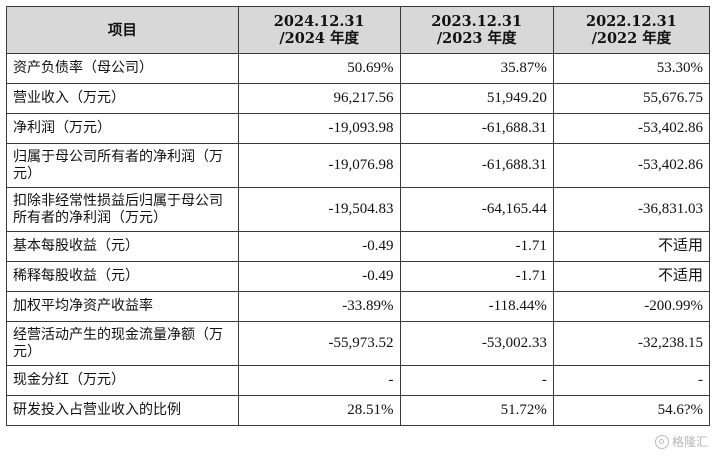  I want to click on value-2023: 51,949.20, so click(476, 98).